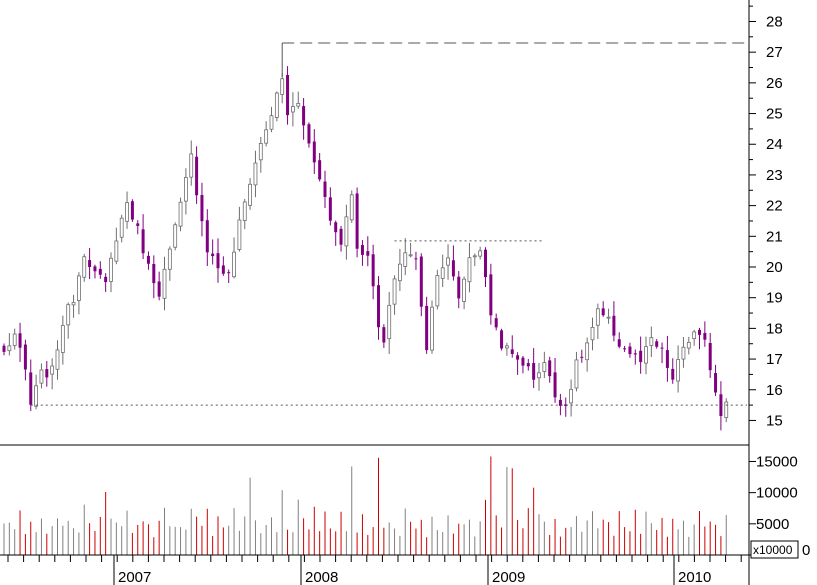  I want to click on volume-tick-label: 5000, so click(772, 524).